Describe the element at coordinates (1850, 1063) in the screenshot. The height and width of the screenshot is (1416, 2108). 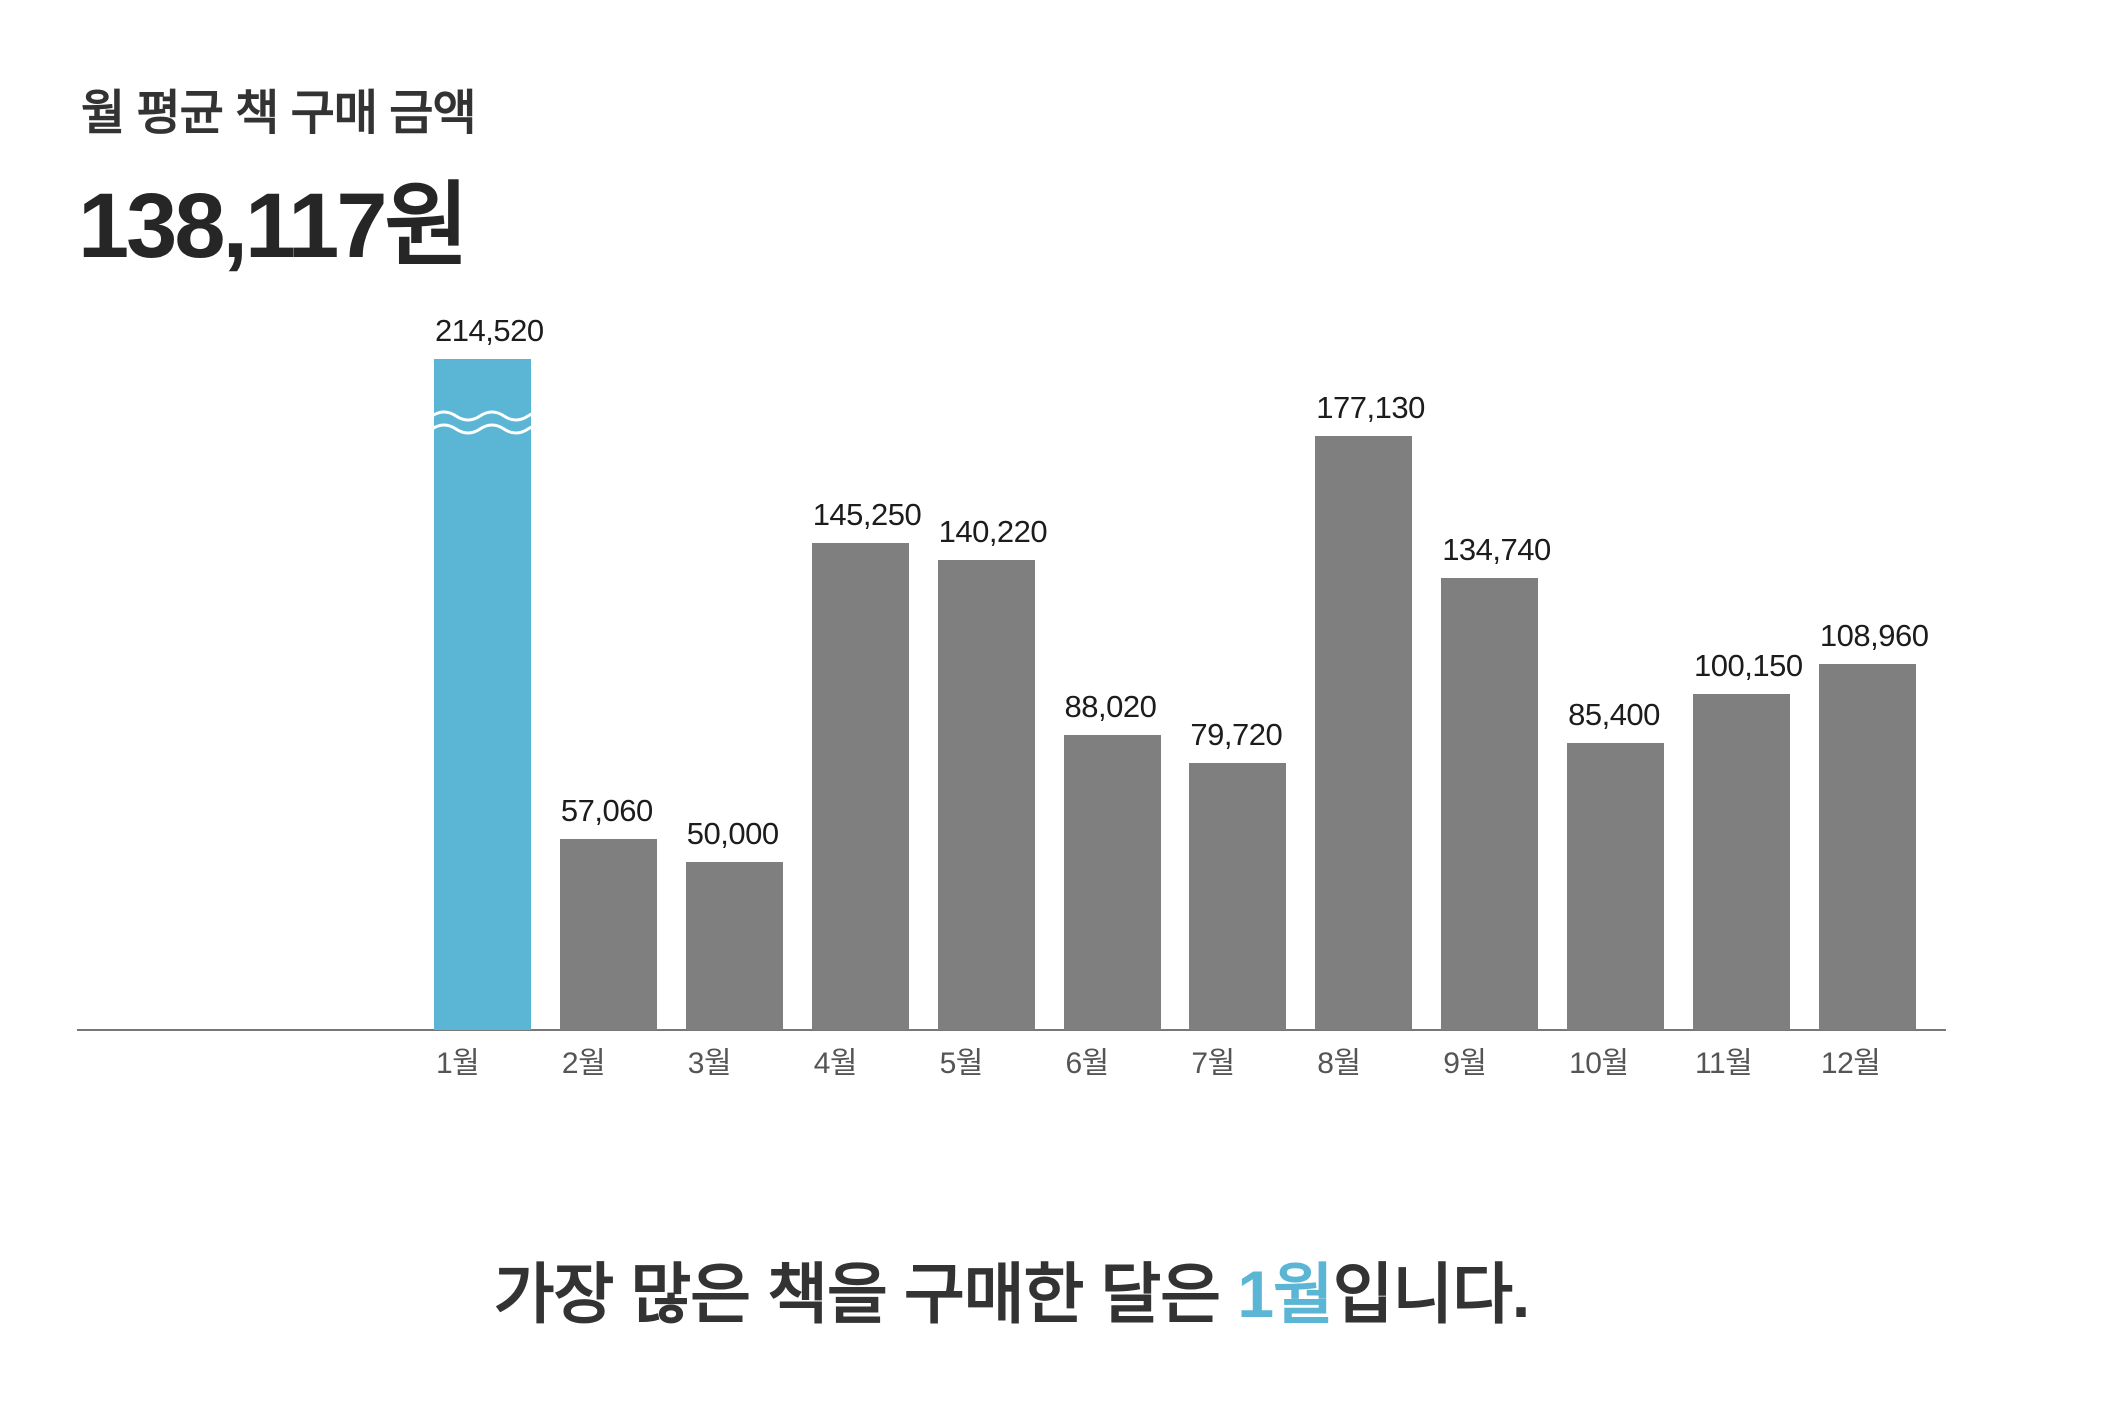
I see `category-label-month-12: 12월` at that location.